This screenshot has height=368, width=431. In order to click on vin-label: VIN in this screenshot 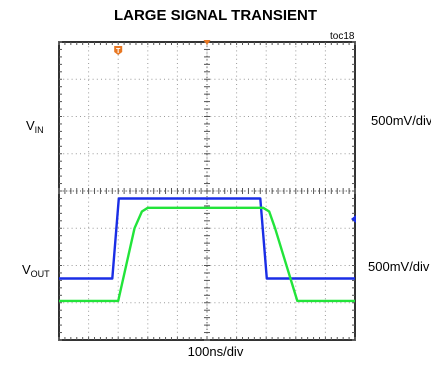, I will do `click(35, 126)`.